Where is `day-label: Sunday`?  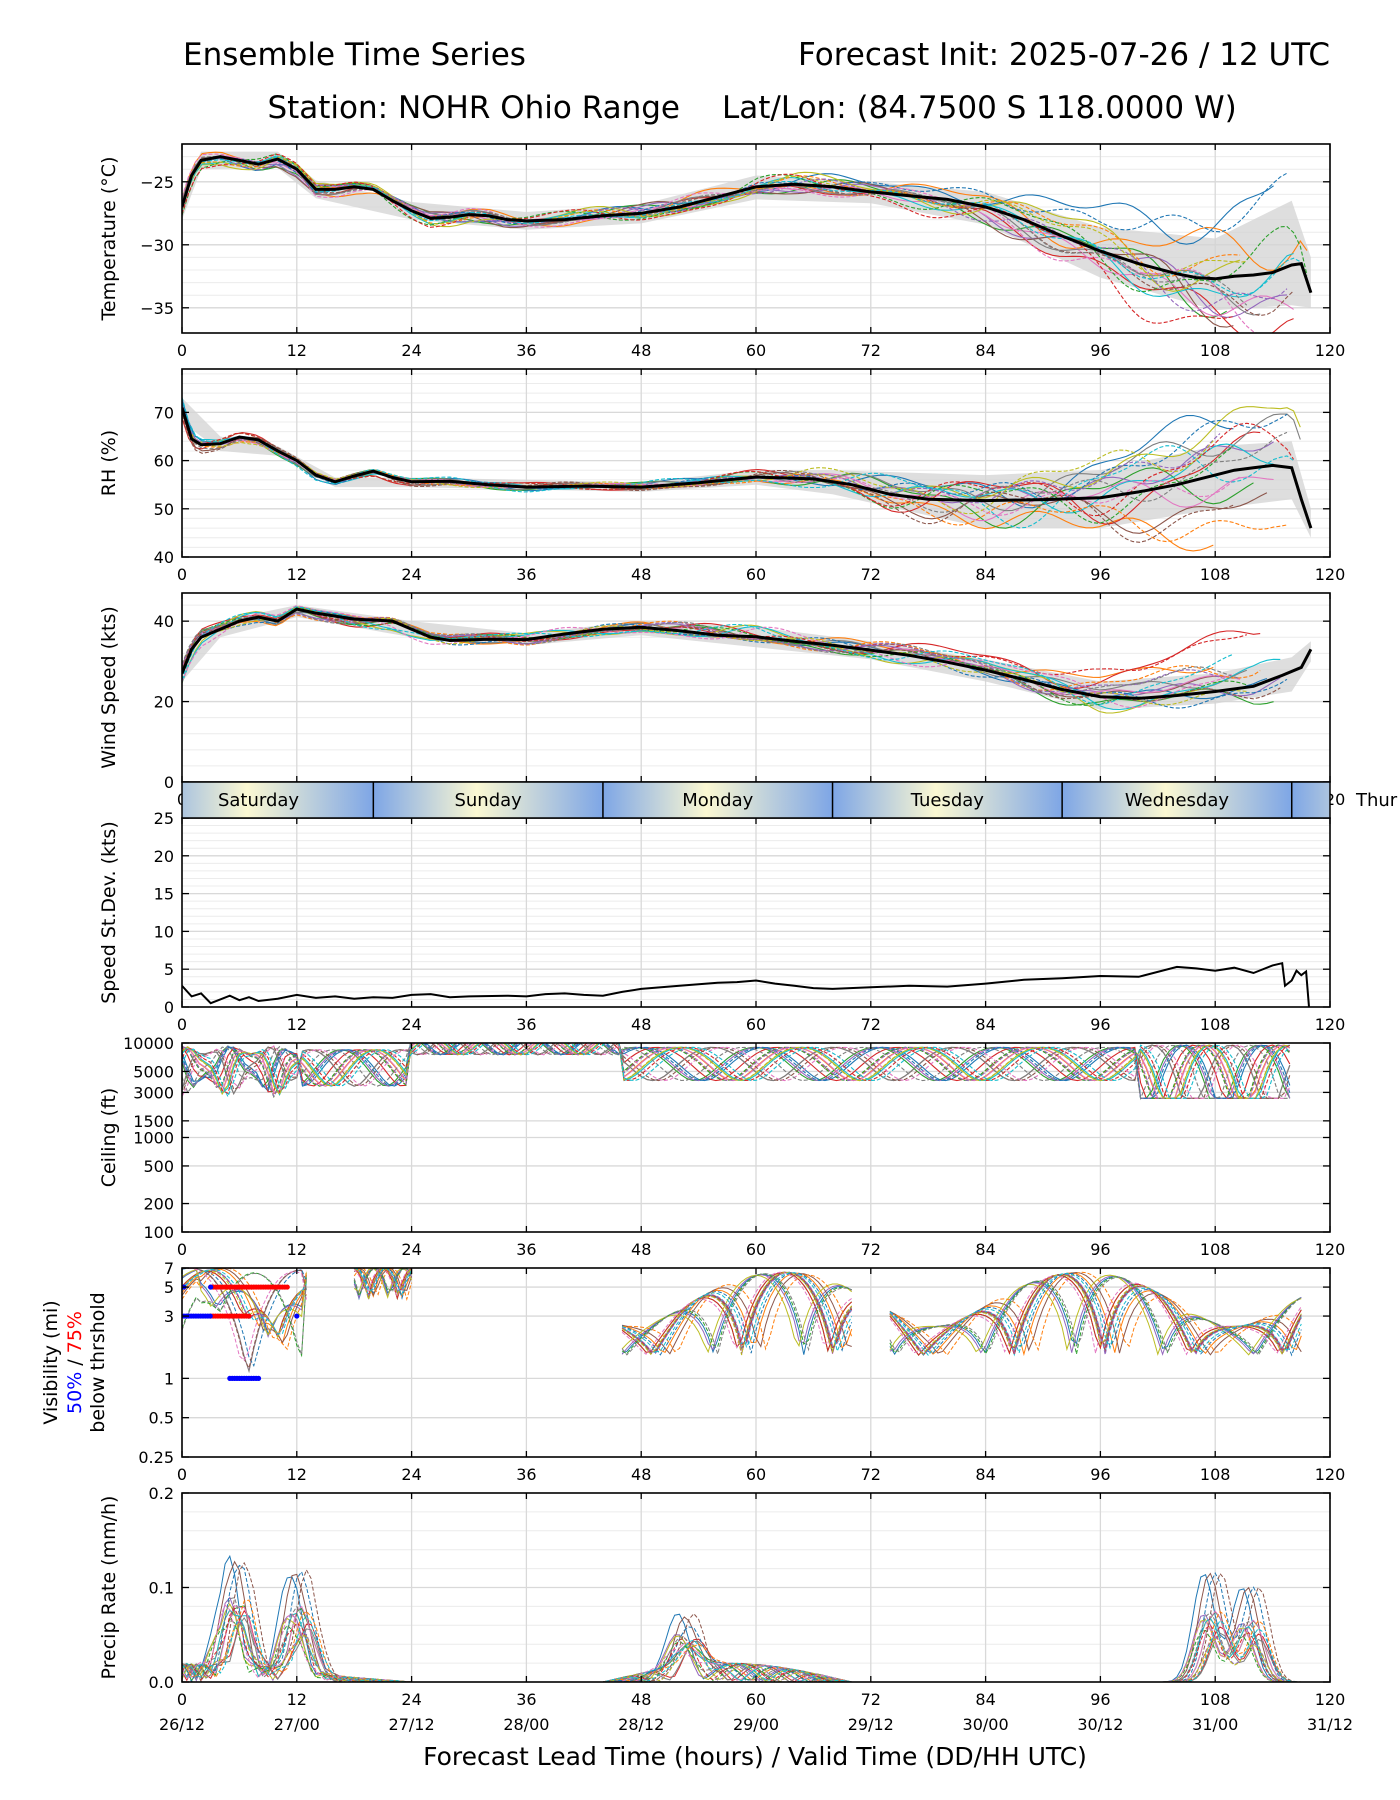 day-label: Sunday is located at coordinates (488, 800).